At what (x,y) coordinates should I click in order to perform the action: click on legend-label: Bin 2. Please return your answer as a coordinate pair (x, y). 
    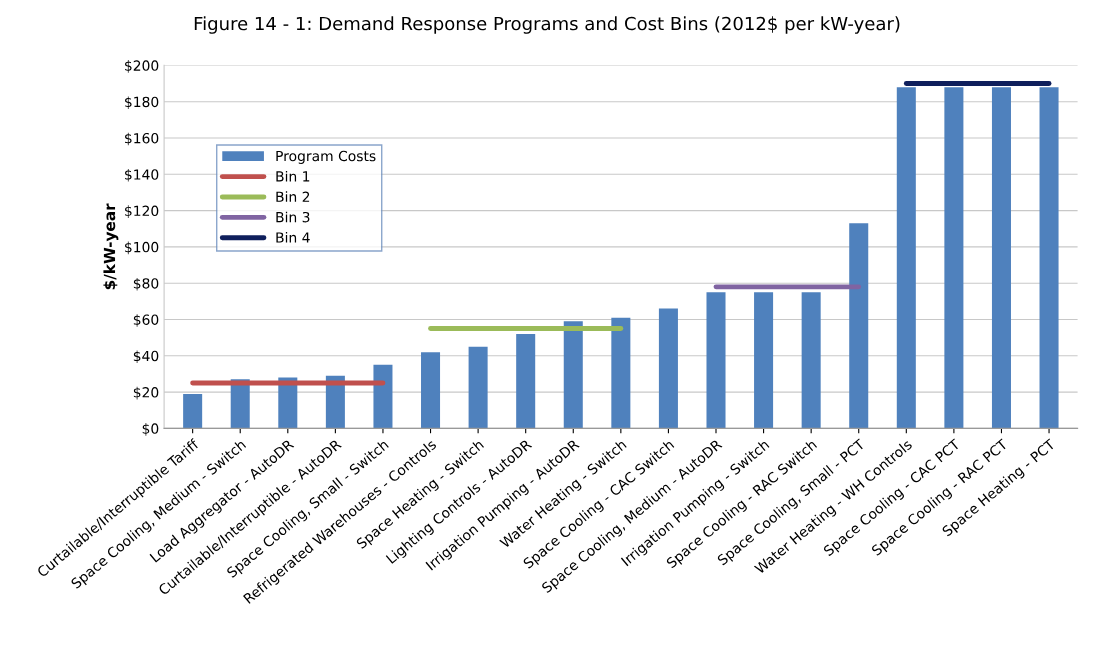
    Looking at the image, I should click on (293, 196).